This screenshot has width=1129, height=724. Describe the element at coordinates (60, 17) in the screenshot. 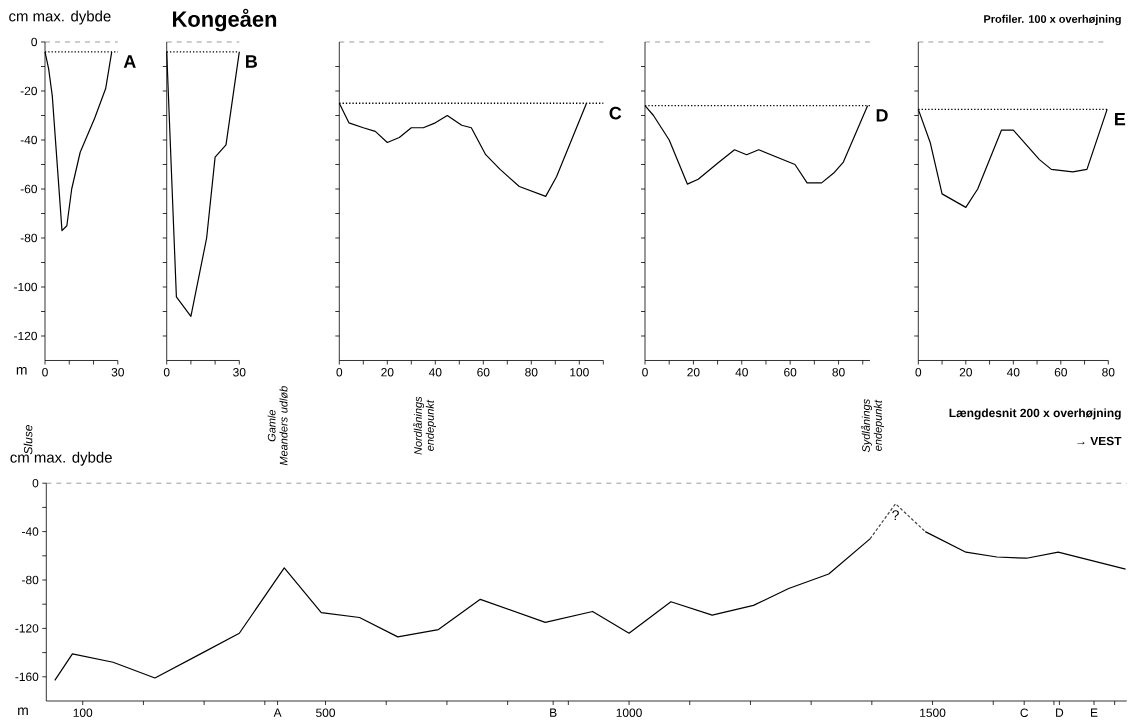

I see `y-axis-title: cm max. dybde` at that location.